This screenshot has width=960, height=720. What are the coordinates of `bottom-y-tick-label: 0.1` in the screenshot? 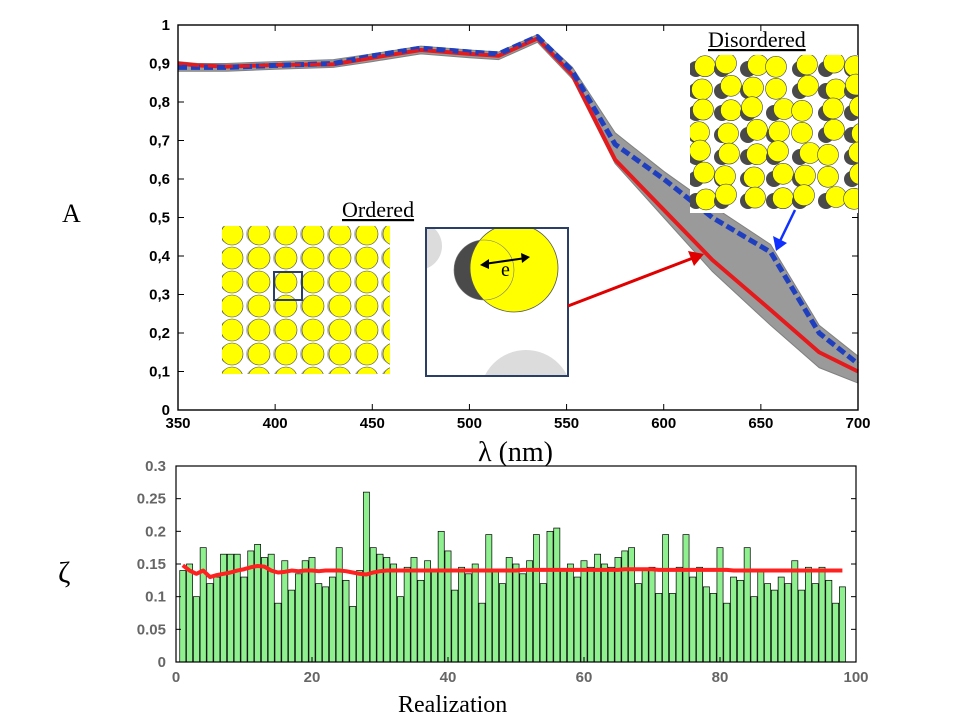 It's located at (155, 597).